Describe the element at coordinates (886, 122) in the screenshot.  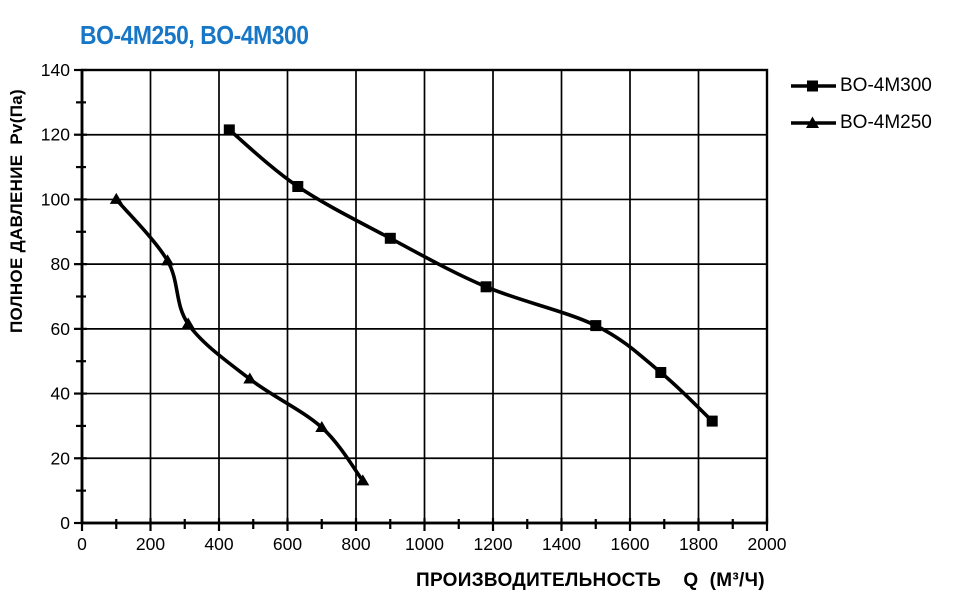
I see `legend-label: BO-4M250` at that location.